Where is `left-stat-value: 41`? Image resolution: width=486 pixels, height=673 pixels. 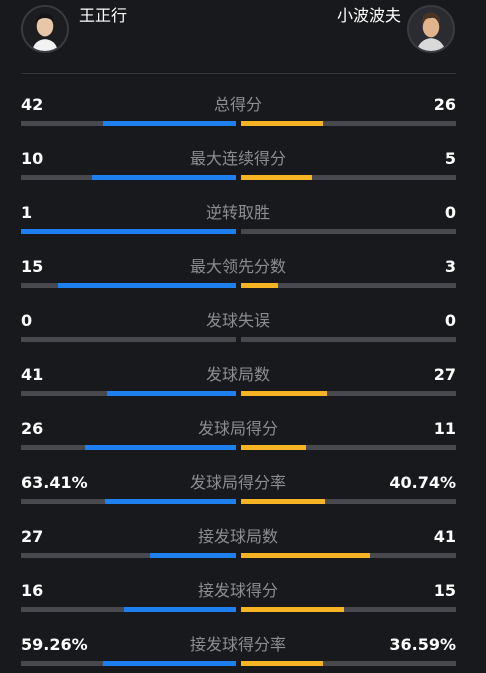
left-stat-value: 41 is located at coordinates (32, 374).